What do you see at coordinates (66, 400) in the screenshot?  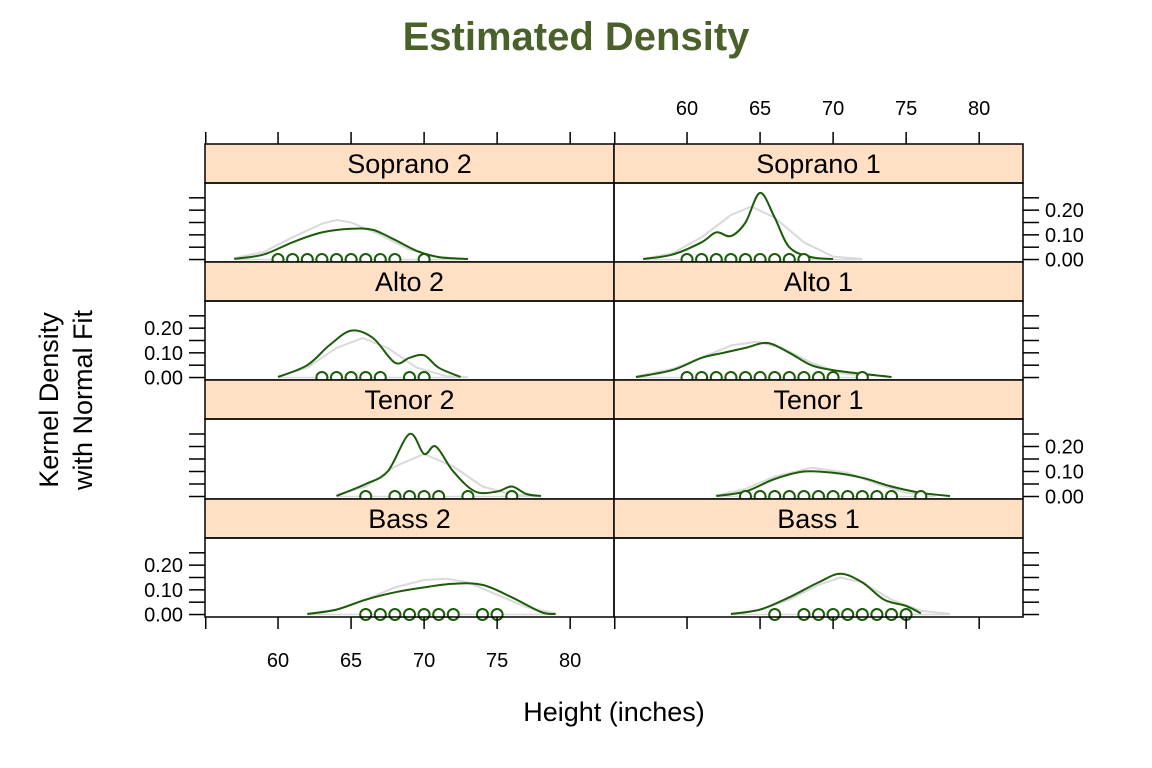 I see `y-axis-label: Kernel Density with Normal Fit` at bounding box center [66, 400].